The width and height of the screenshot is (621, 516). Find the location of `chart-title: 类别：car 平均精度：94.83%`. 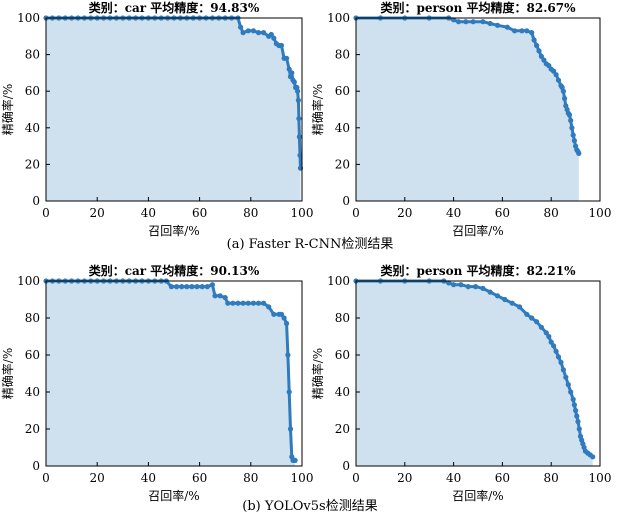

chart-title: 类别：car 平均精度：94.83% is located at coordinates (174, 7).